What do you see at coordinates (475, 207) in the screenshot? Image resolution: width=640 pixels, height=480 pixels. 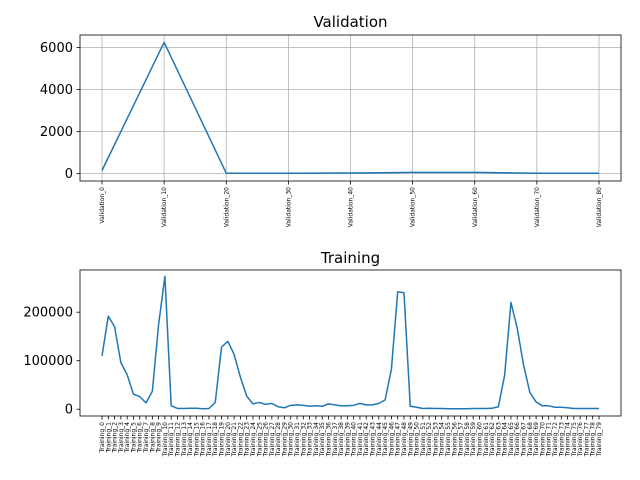 I see `validation-x-tick-label: Validation_60` at bounding box center [475, 207].